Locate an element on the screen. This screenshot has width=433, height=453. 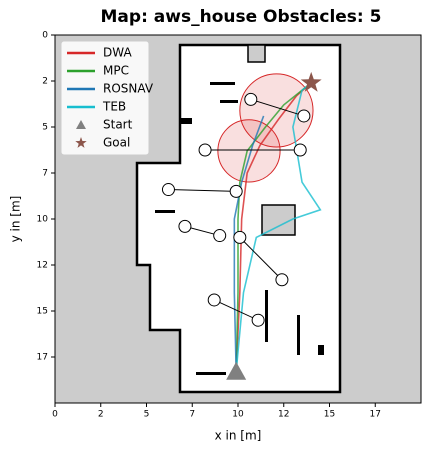
safety-zone is located at coordinates (249, 151).